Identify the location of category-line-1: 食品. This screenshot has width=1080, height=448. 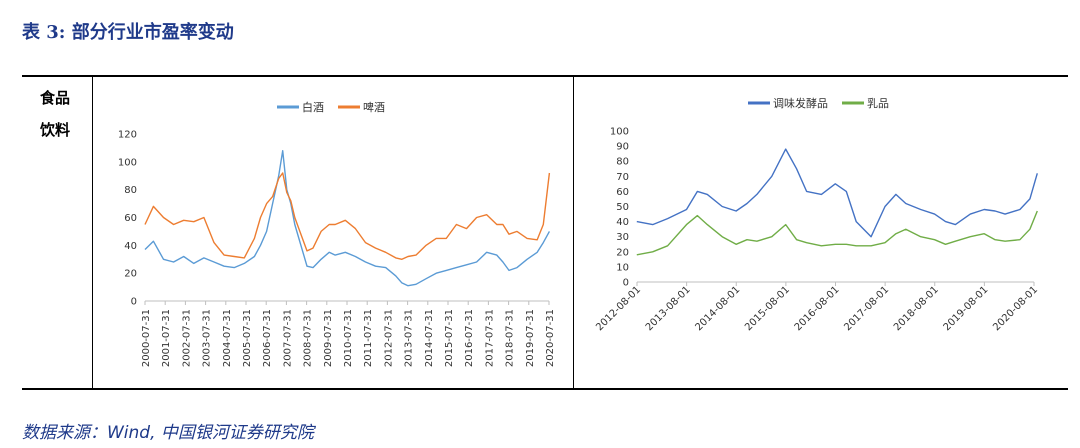
(54, 98).